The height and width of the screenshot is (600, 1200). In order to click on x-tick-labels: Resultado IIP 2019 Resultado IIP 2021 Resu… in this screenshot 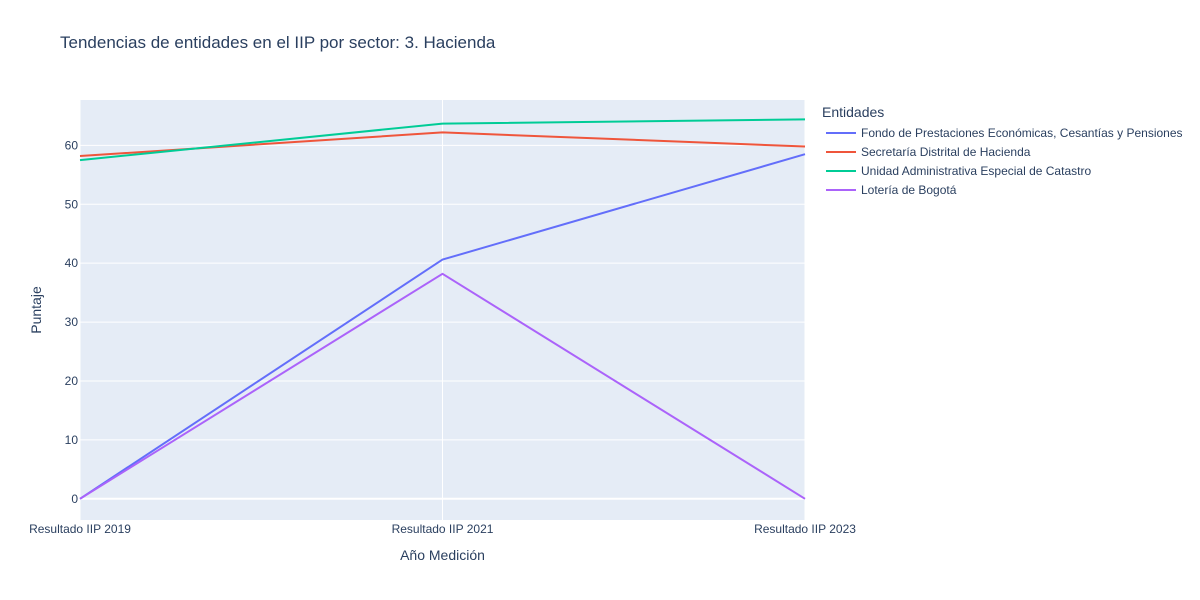, I will do `click(442, 529)`.